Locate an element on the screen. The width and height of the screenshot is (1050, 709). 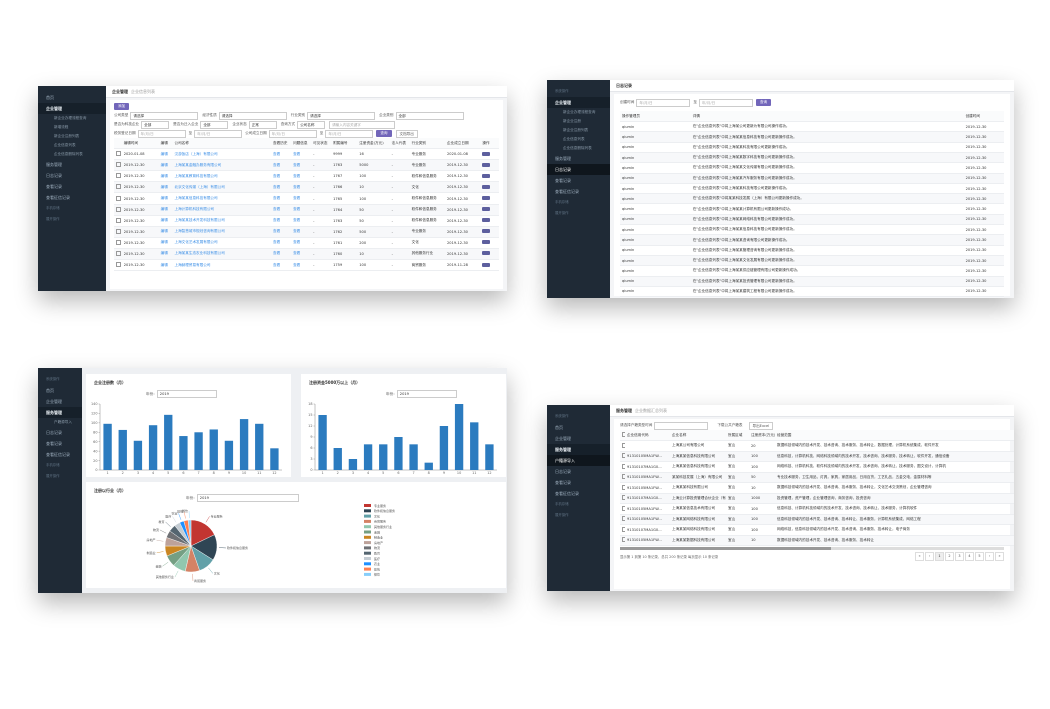
sidebar-item: 新企业办理流程查询 is located at coordinates (579, 112).